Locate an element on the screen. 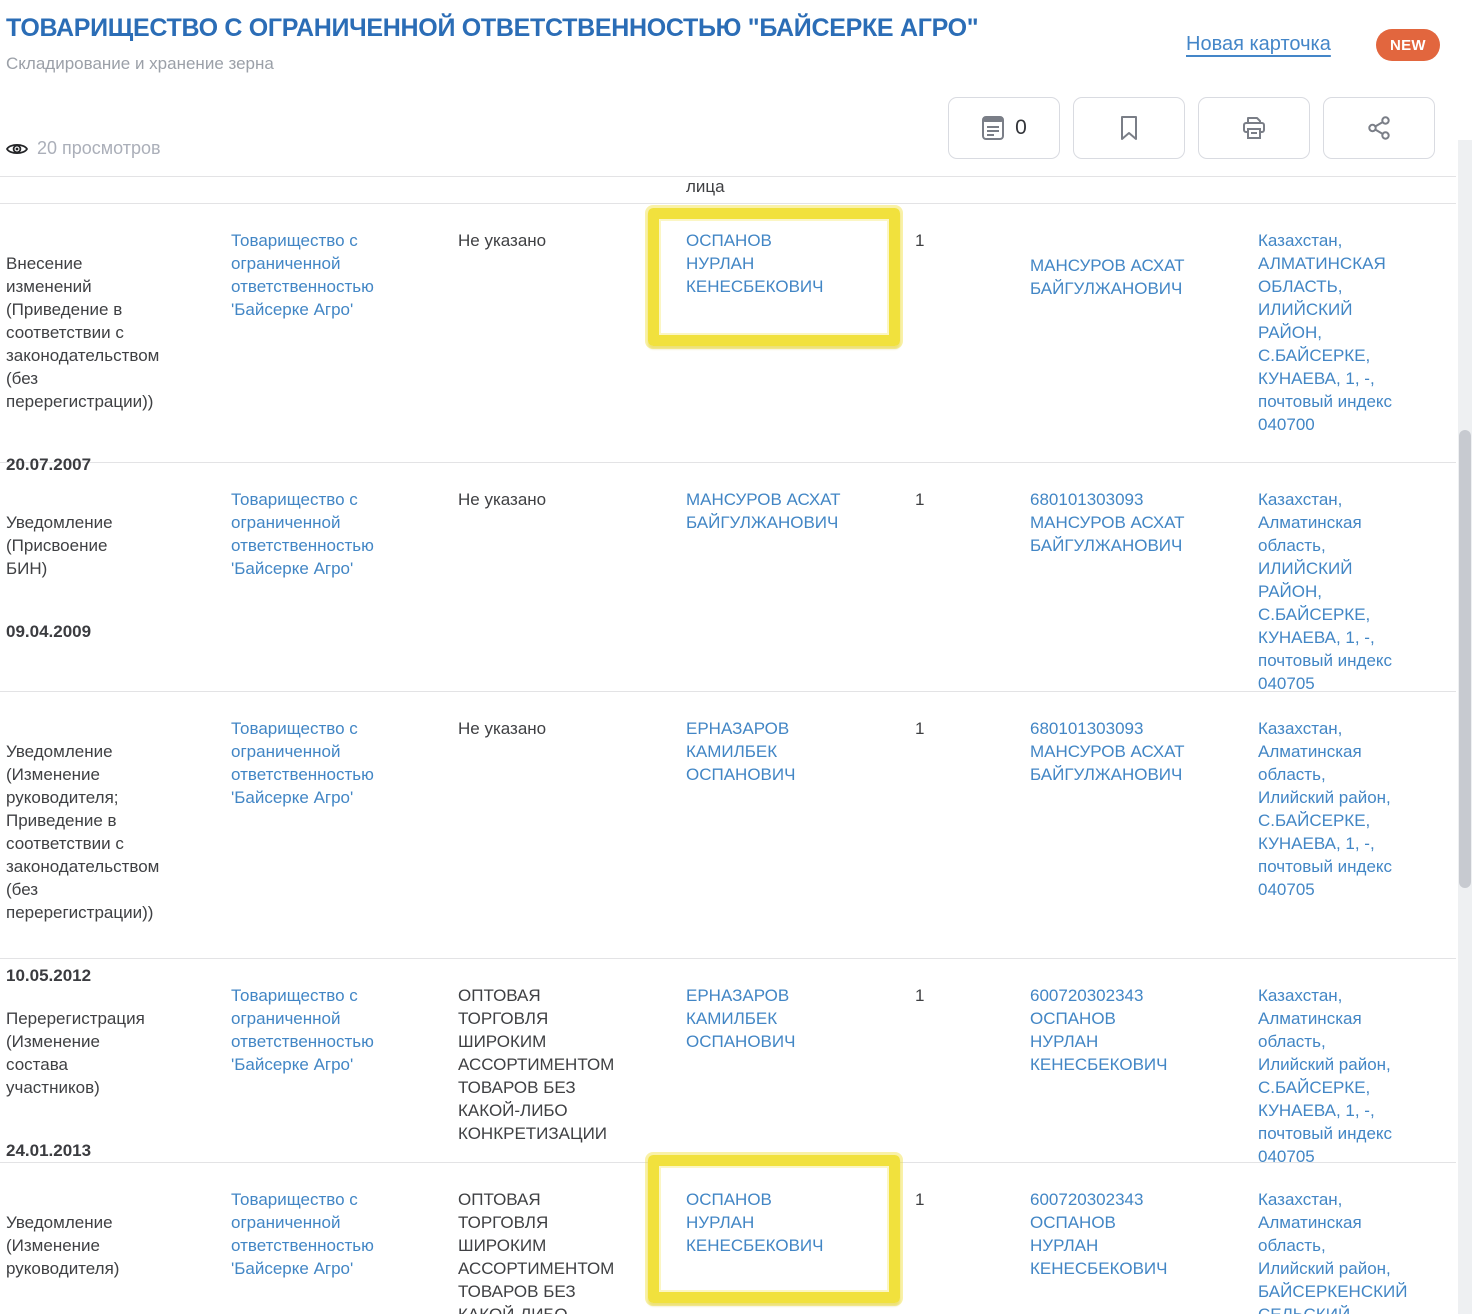 The height and width of the screenshot is (1314, 1472). note-icon is located at coordinates (993, 128).